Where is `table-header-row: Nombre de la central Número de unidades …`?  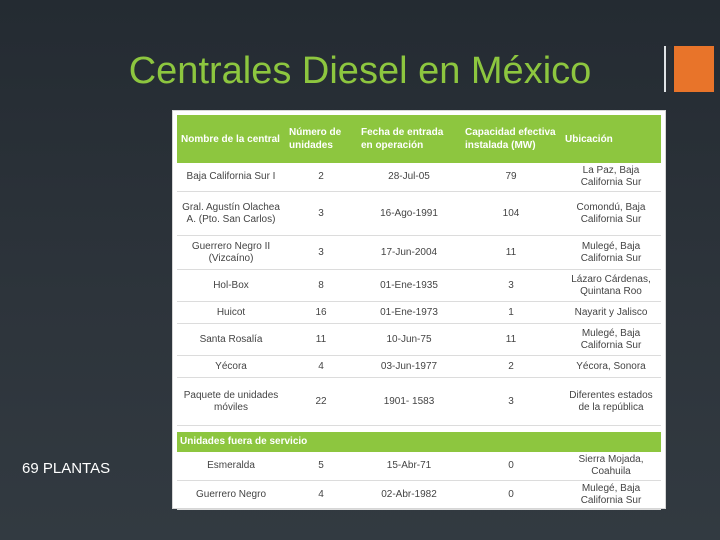 table-header-row: Nombre de la central Número de unidades … is located at coordinates (419, 139).